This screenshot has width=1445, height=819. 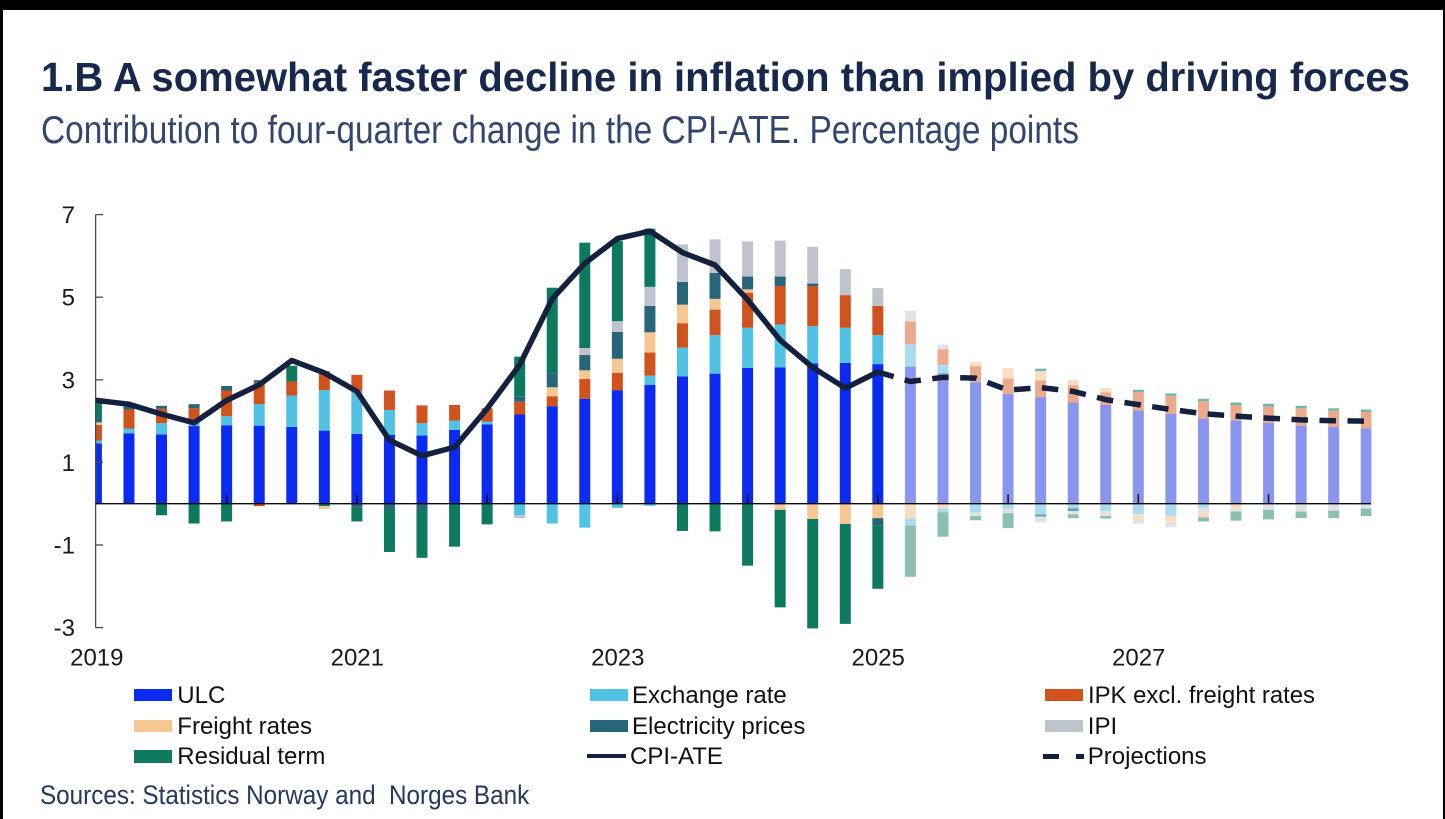 What do you see at coordinates (64, 628) in the screenshot?
I see `svg-text: -3` at bounding box center [64, 628].